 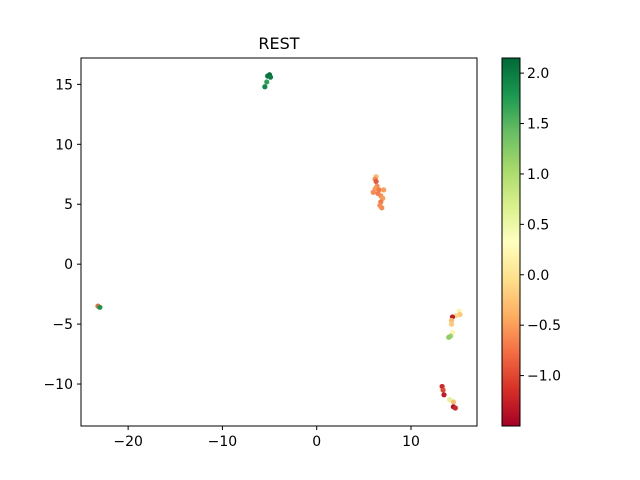 What do you see at coordinates (544, 326) in the screenshot?
I see `colorbar-tick-label: −0.5` at bounding box center [544, 326].